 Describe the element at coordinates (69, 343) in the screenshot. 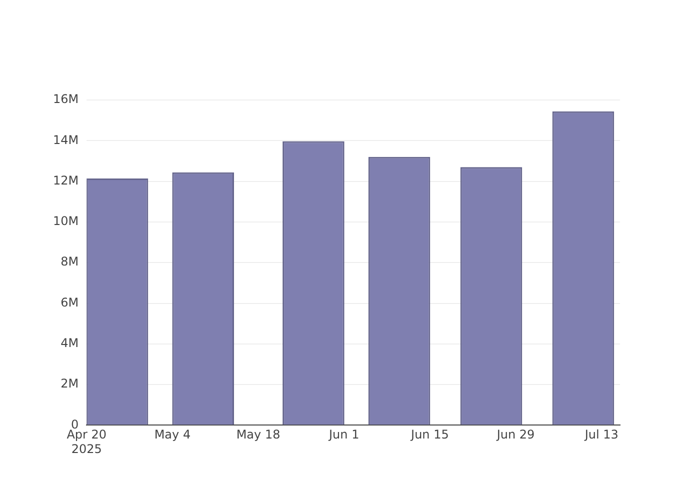

I see `y-tick-label: 4M` at that location.